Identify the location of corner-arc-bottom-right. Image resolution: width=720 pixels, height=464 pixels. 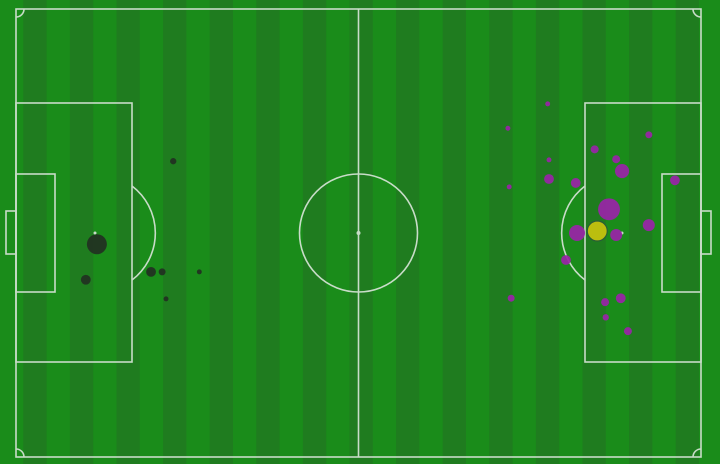
(697, 453).